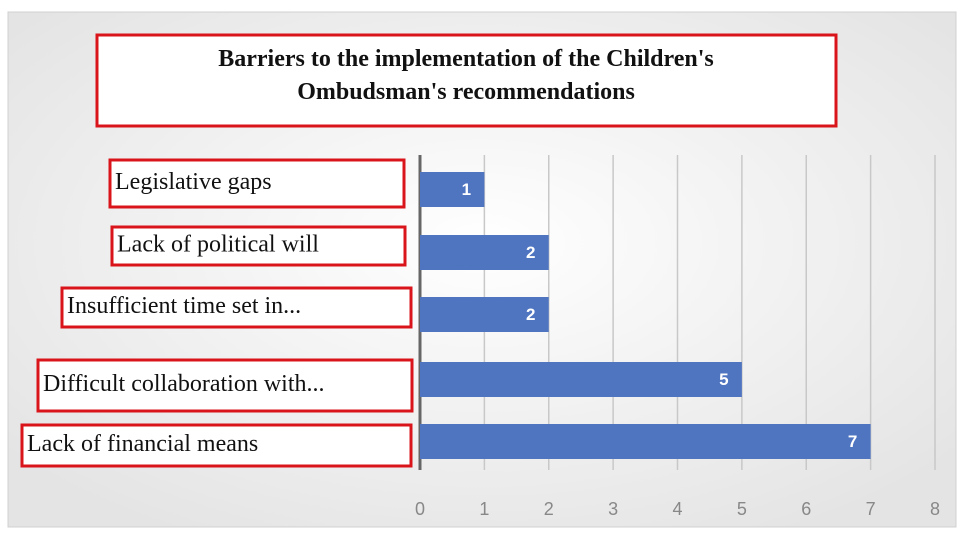  I want to click on data-label: 5, so click(723, 379).